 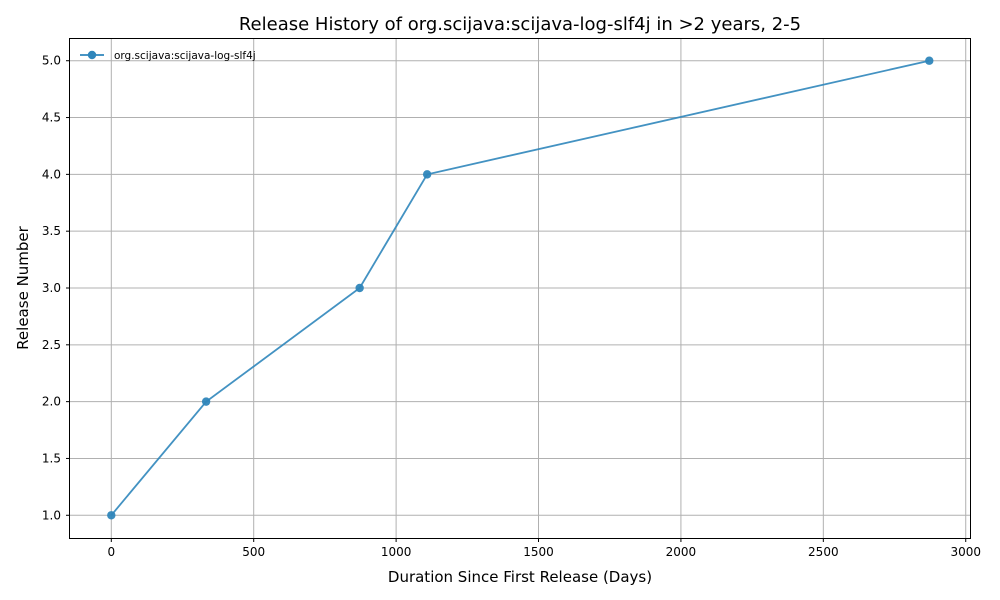 What do you see at coordinates (51, 61) in the screenshot?
I see `y-tick-label: 5.0` at bounding box center [51, 61].